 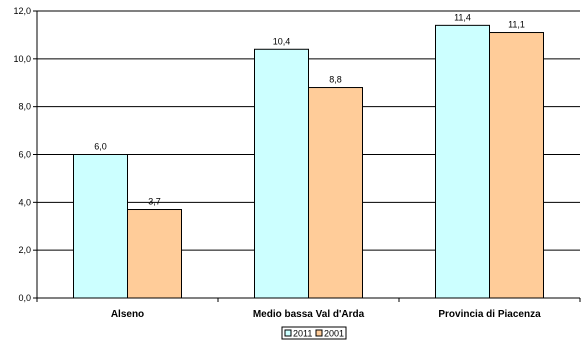 What do you see at coordinates (22, 11) in the screenshot?
I see `y-tick-label: 12,0` at bounding box center [22, 11].